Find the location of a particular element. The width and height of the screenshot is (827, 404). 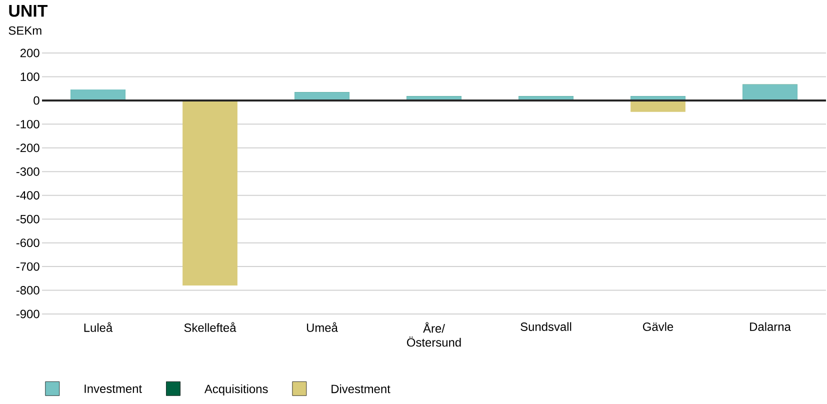

y-tick-label: 0 is located at coordinates (37, 100).